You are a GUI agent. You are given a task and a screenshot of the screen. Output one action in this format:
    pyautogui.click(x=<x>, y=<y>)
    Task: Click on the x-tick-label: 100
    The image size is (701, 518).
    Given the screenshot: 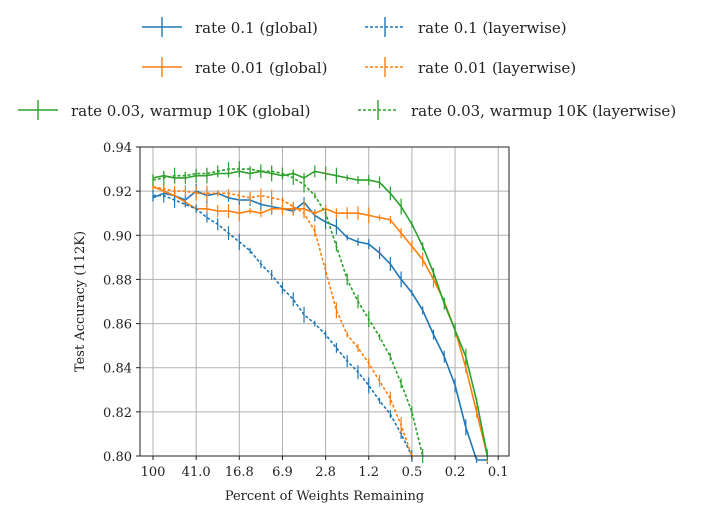 What is the action you would take?
    pyautogui.click(x=153, y=472)
    